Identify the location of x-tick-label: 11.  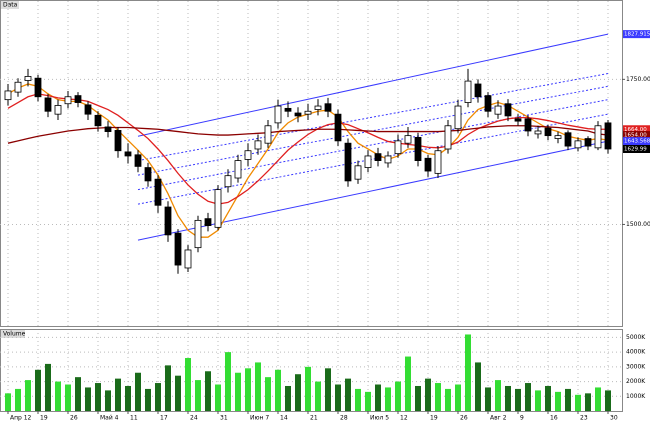
(134, 418).